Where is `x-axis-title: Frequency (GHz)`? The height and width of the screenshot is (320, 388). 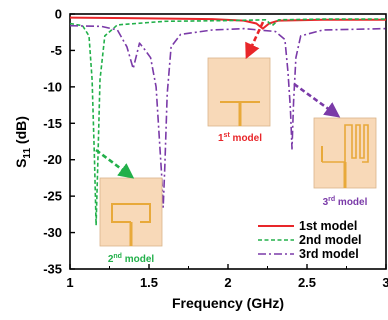 x-axis-title: Frequency (GHz) is located at coordinates (228, 303).